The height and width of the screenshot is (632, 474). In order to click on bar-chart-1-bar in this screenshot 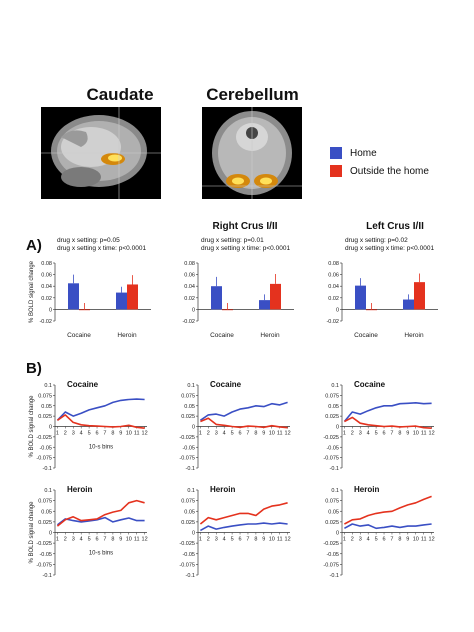, I will do `click(73, 296)`.